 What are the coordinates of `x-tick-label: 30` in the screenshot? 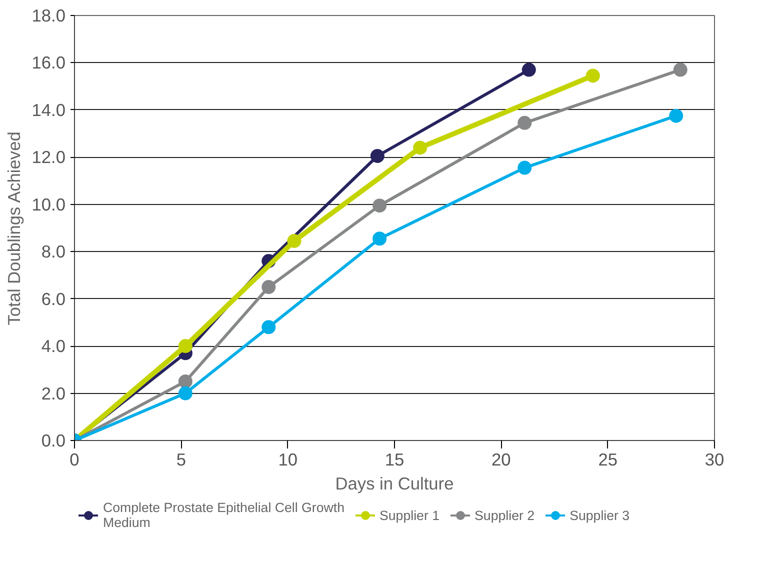 It's located at (714, 460).